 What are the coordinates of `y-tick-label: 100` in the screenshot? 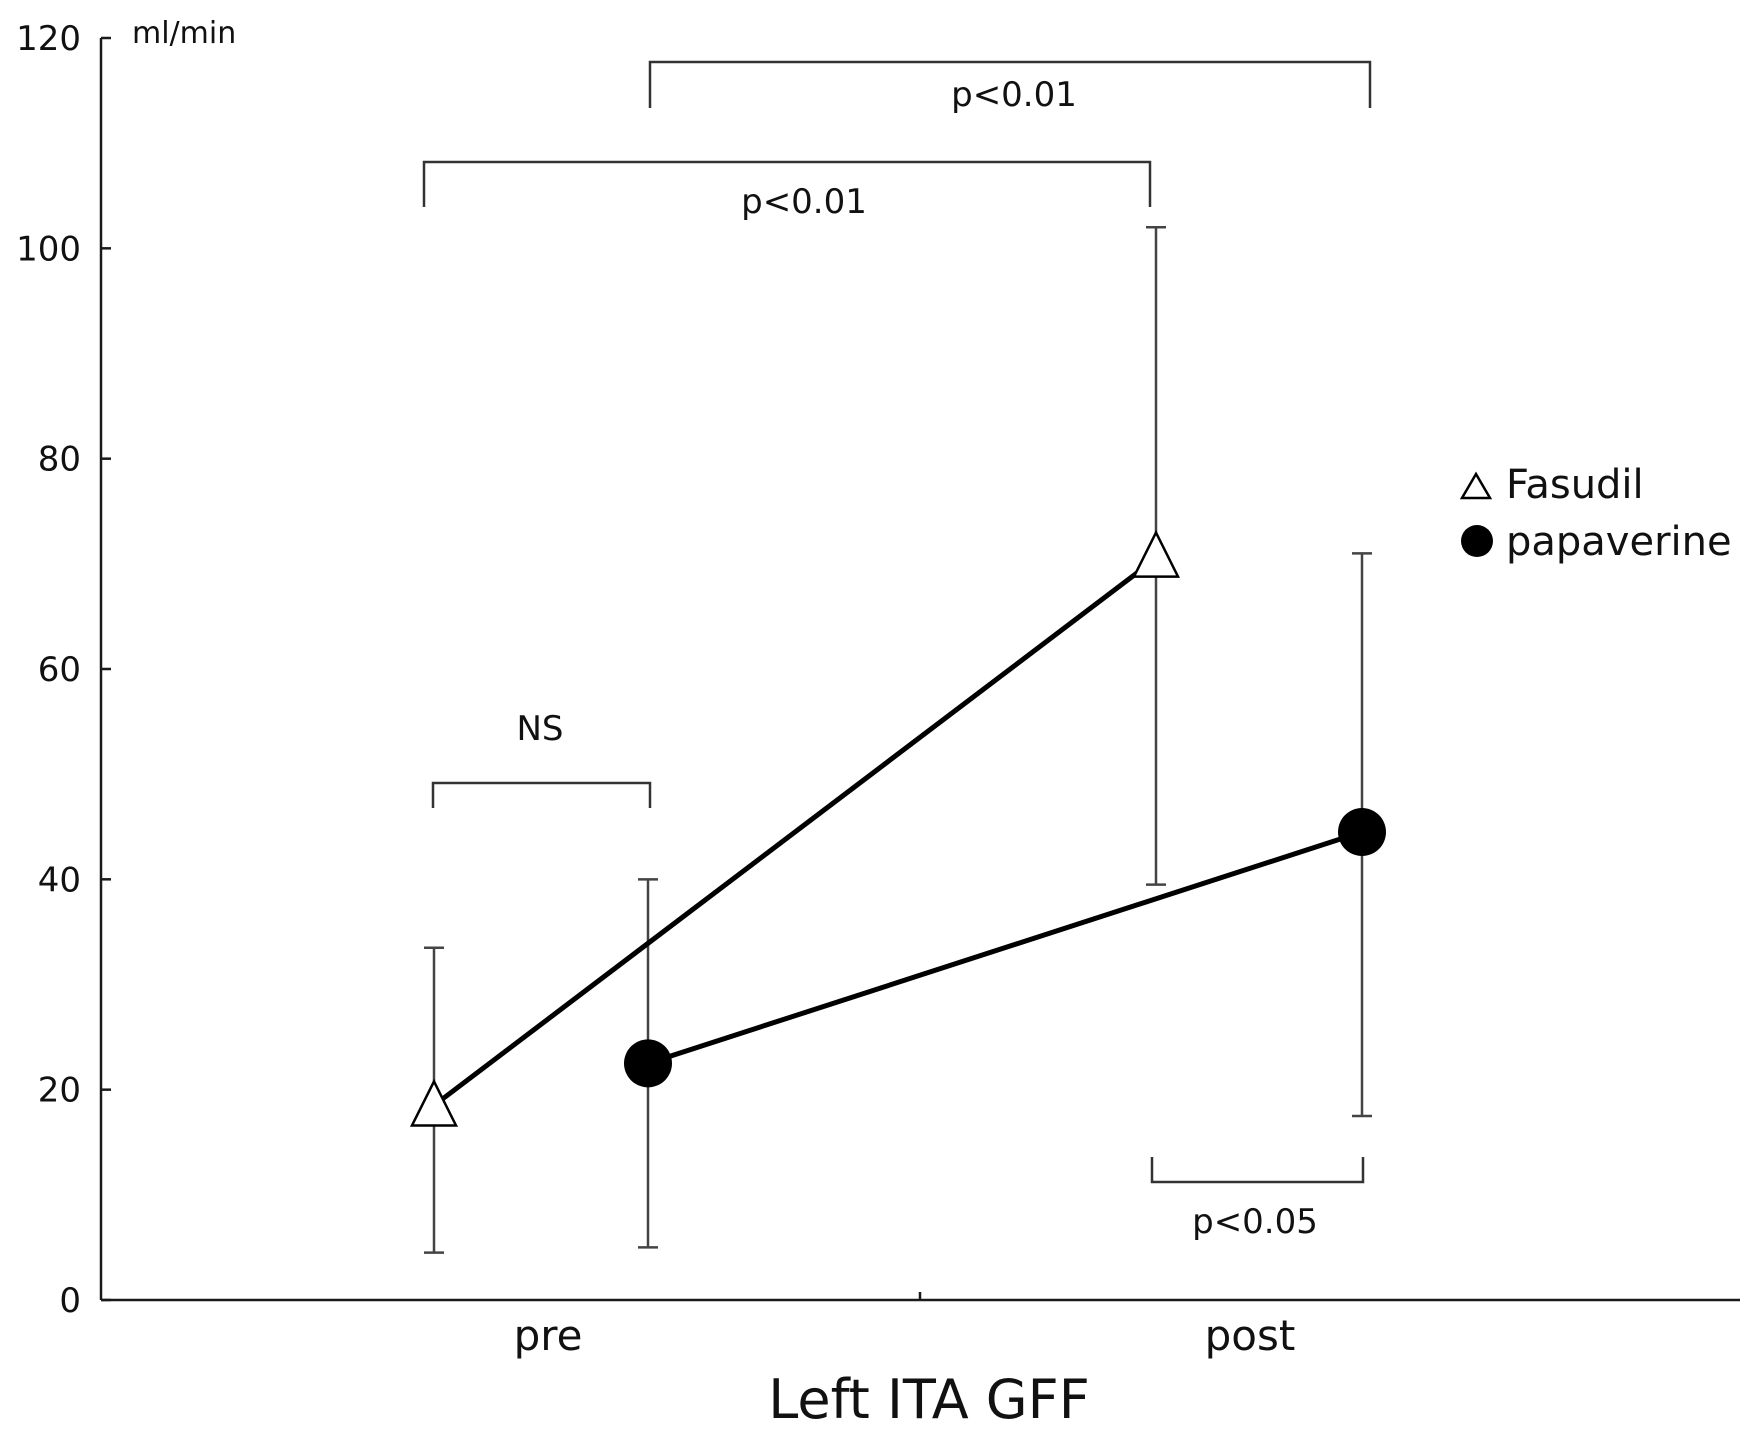 It's located at (48, 249).